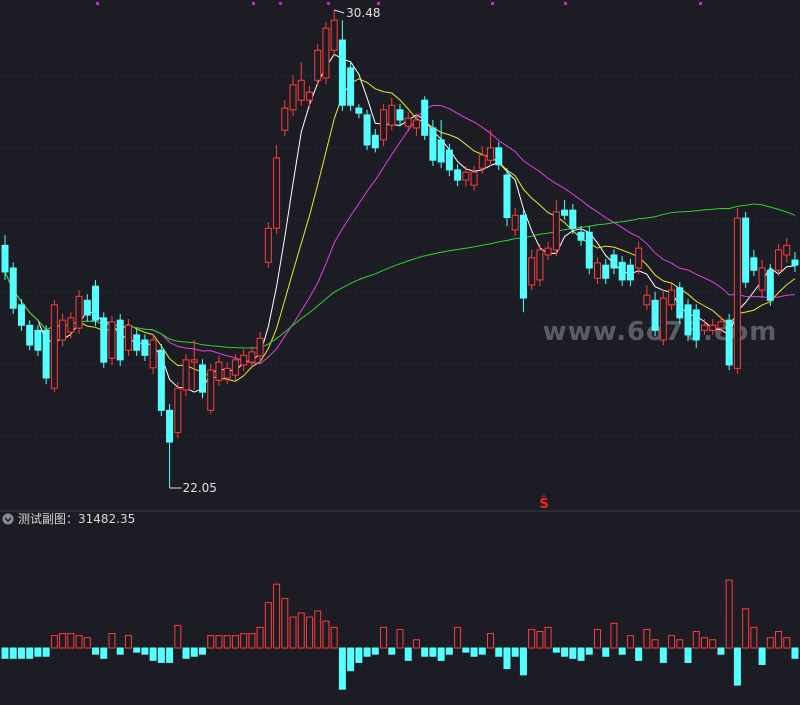 This screenshot has width=800, height=705. I want to click on chevron, so click(8, 520).